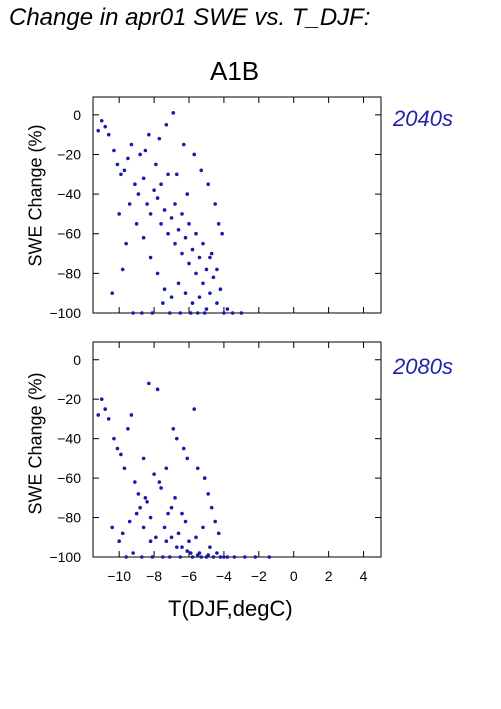 This screenshot has height=709, width=501. Describe the element at coordinates (423, 366) in the screenshot. I see `period-label-2080s: 2080s` at that location.